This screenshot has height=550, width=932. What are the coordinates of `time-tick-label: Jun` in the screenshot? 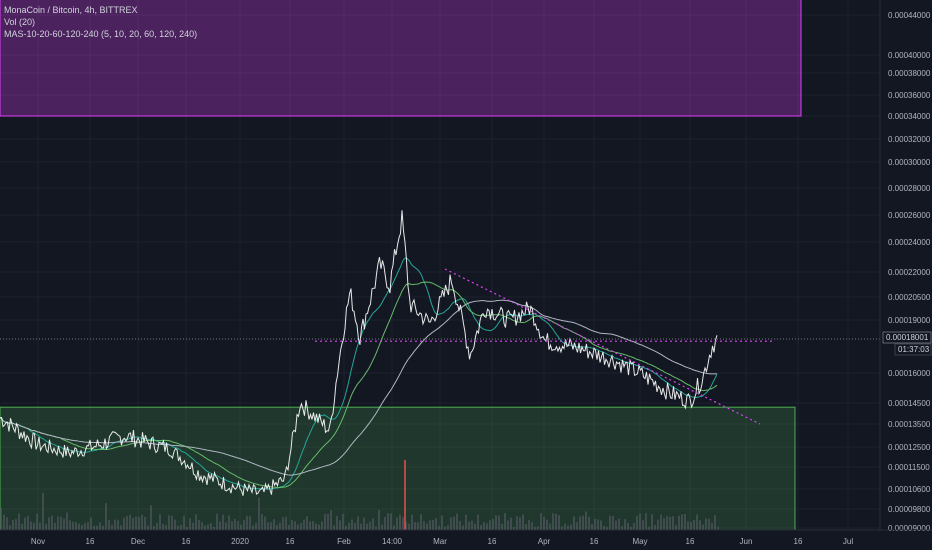 It's located at (746, 541).